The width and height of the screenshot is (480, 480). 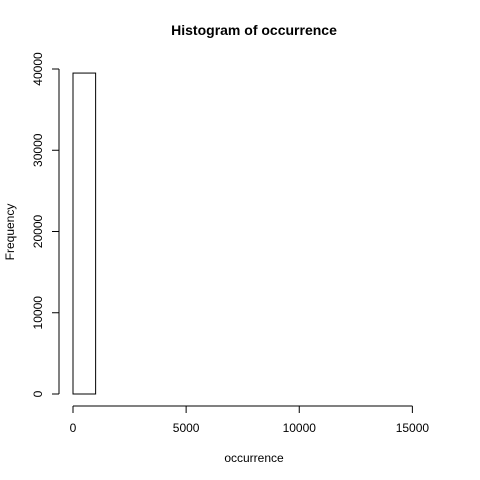 What do you see at coordinates (38, 313) in the screenshot?
I see `y-tick-label: 10000` at bounding box center [38, 313].